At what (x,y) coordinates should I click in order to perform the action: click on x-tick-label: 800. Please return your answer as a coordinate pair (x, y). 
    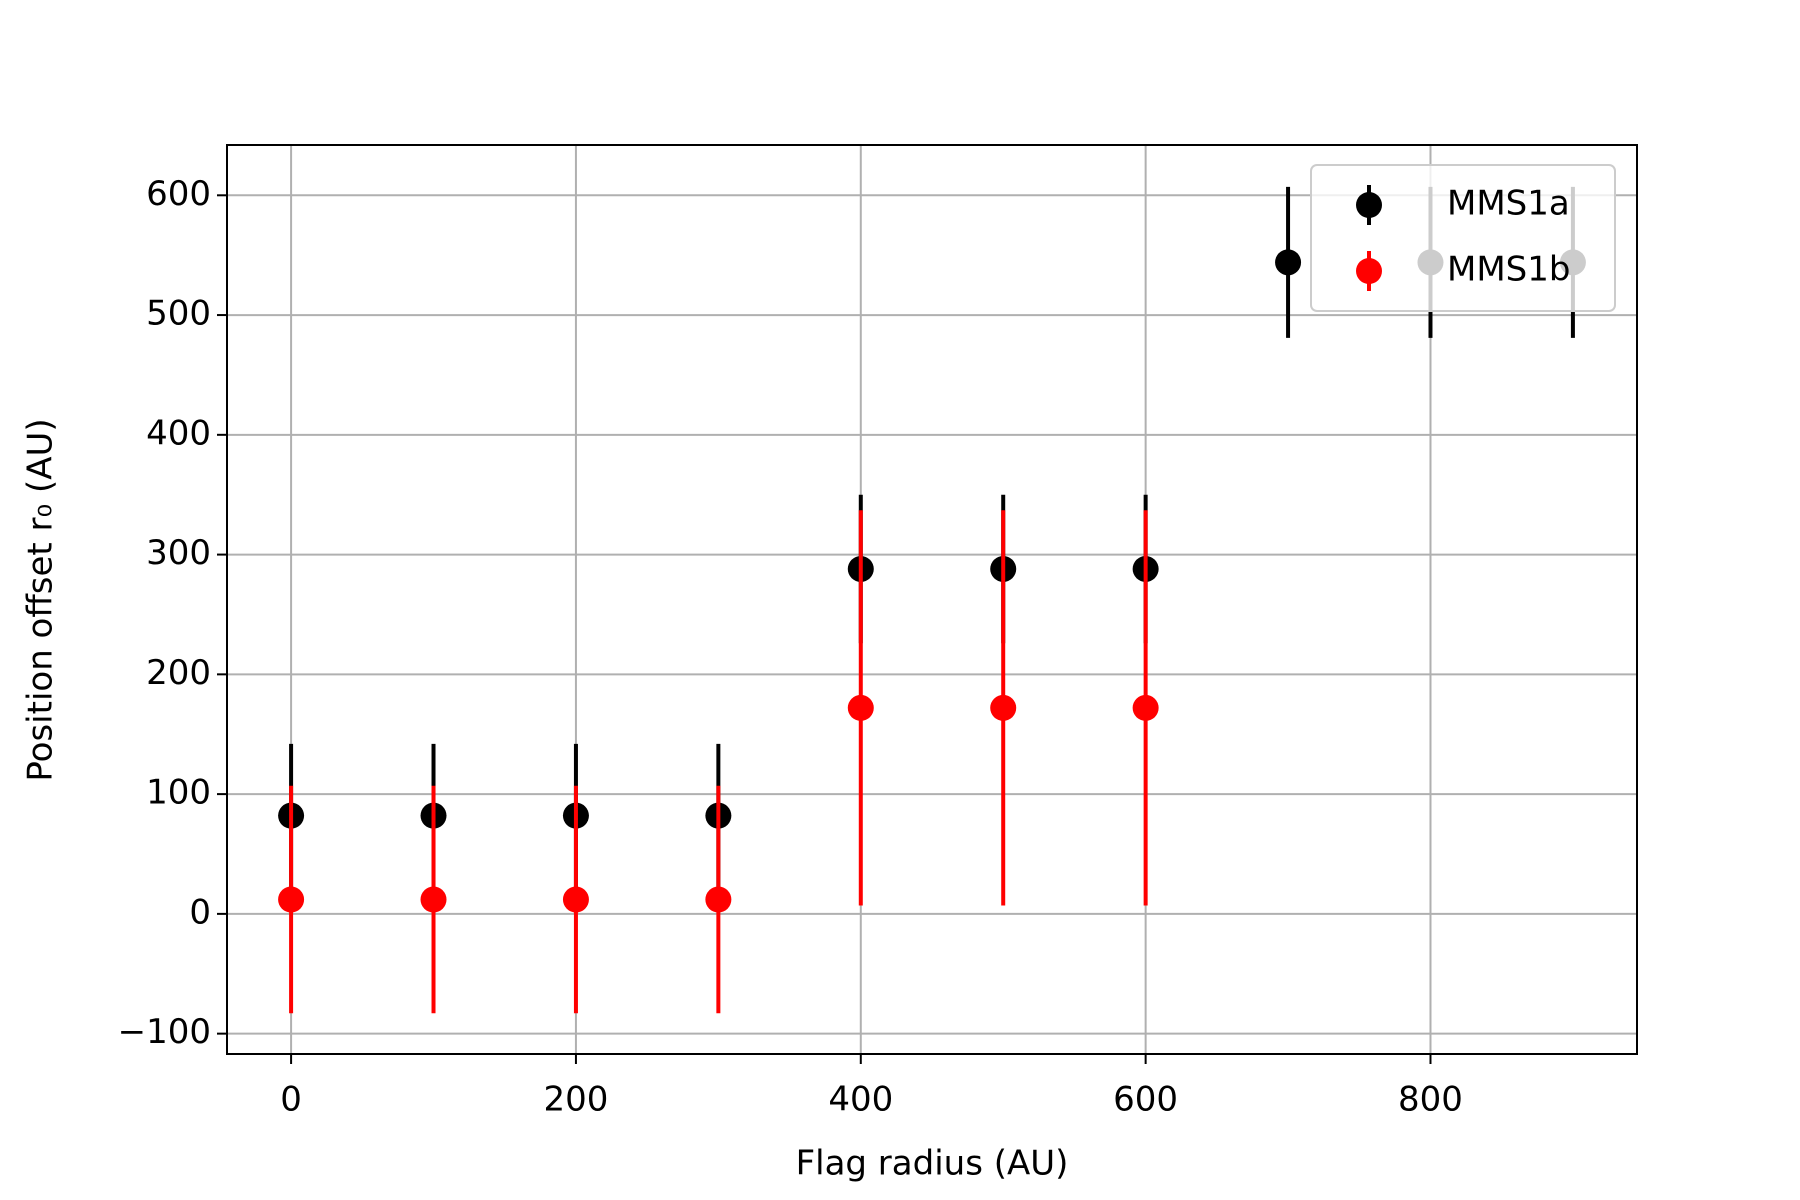
    Looking at the image, I should click on (1430, 1100).